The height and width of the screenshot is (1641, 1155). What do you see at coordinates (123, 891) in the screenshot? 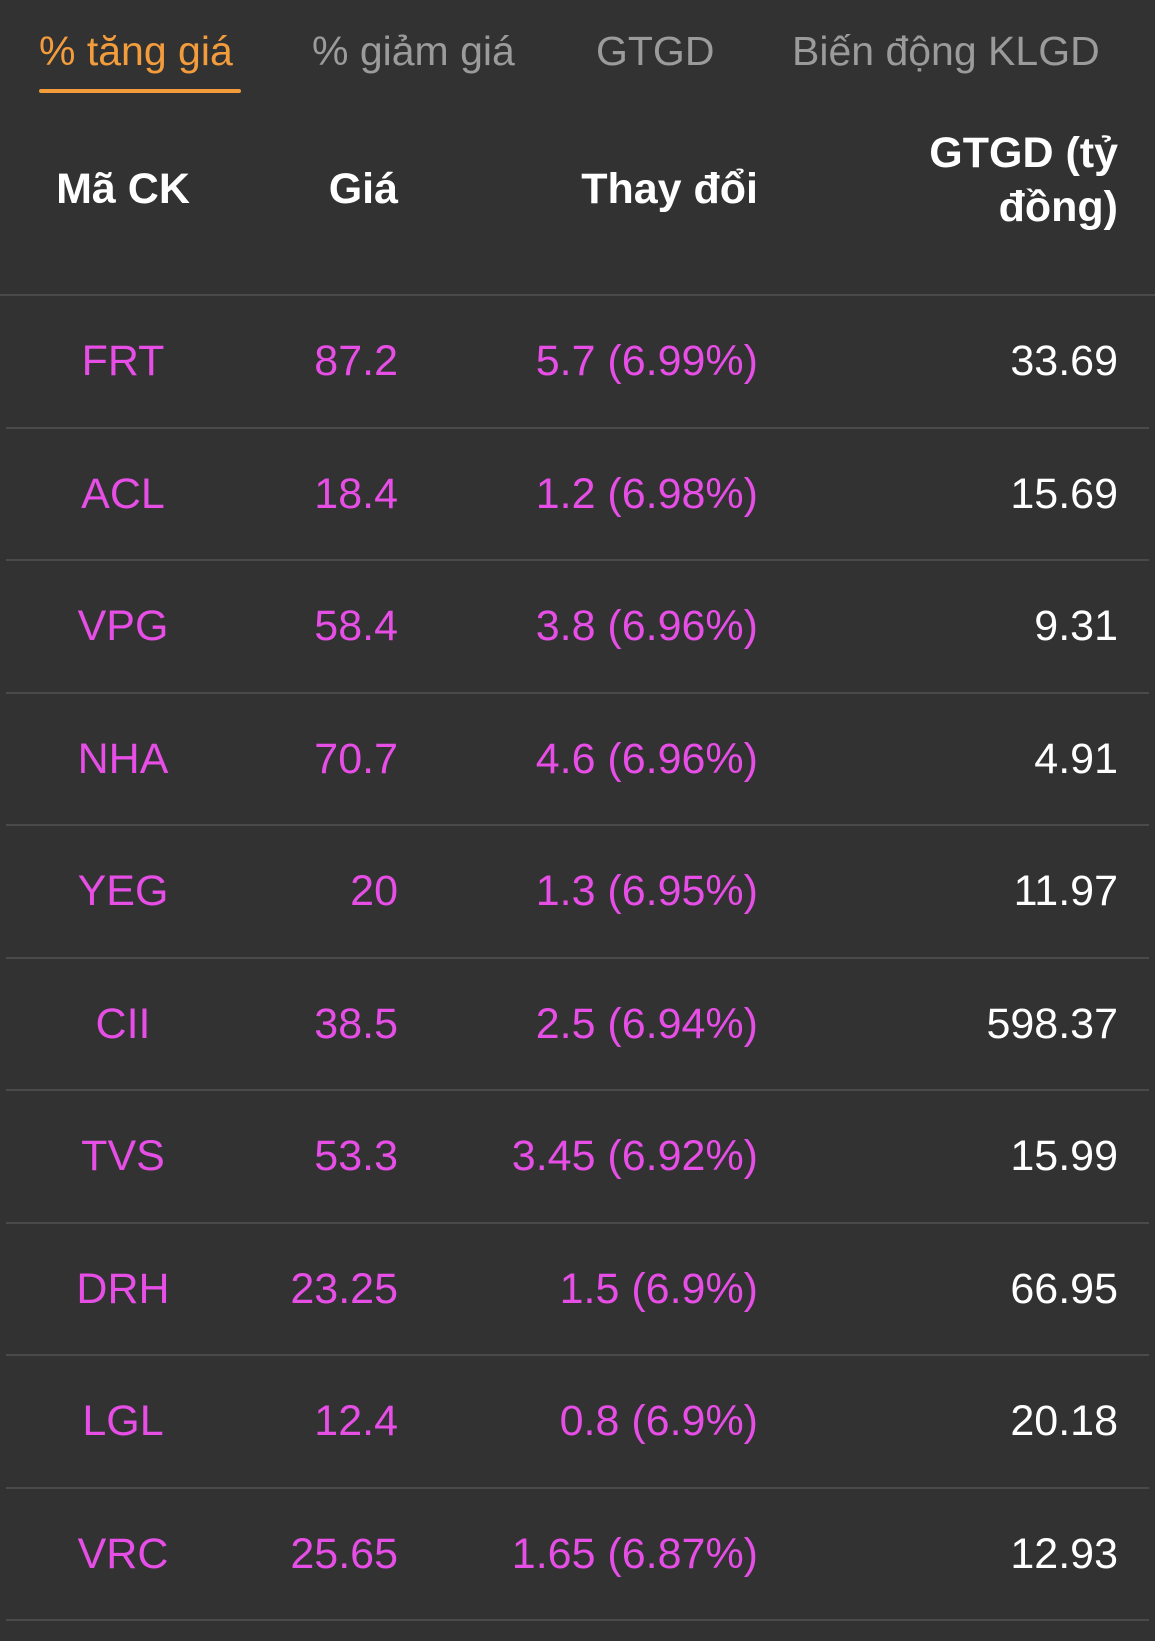
I see `stock-symbol: YEG` at bounding box center [123, 891].